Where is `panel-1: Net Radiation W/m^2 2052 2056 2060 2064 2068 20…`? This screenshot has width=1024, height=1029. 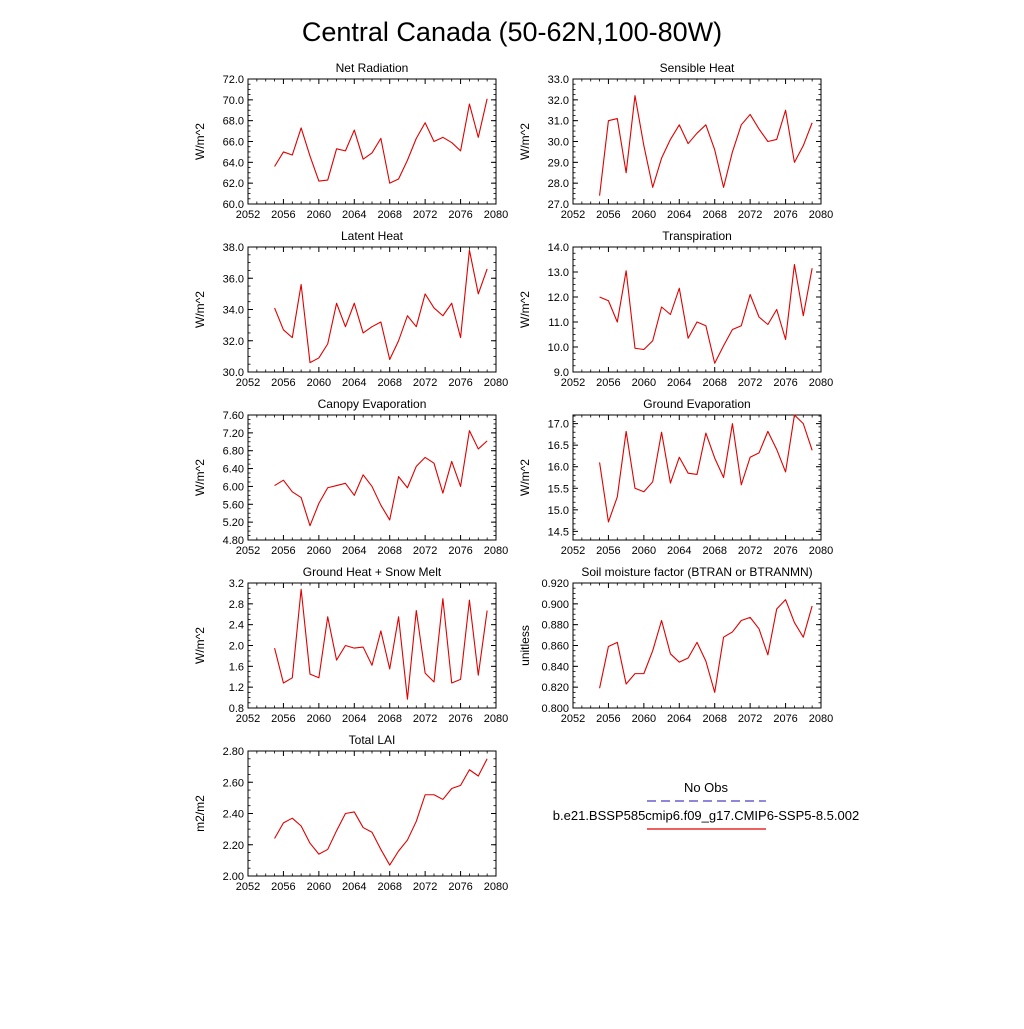
panel-1: Net Radiation W/m^2 2052 2056 2060 2064 2068 20… is located at coordinates (350, 141).